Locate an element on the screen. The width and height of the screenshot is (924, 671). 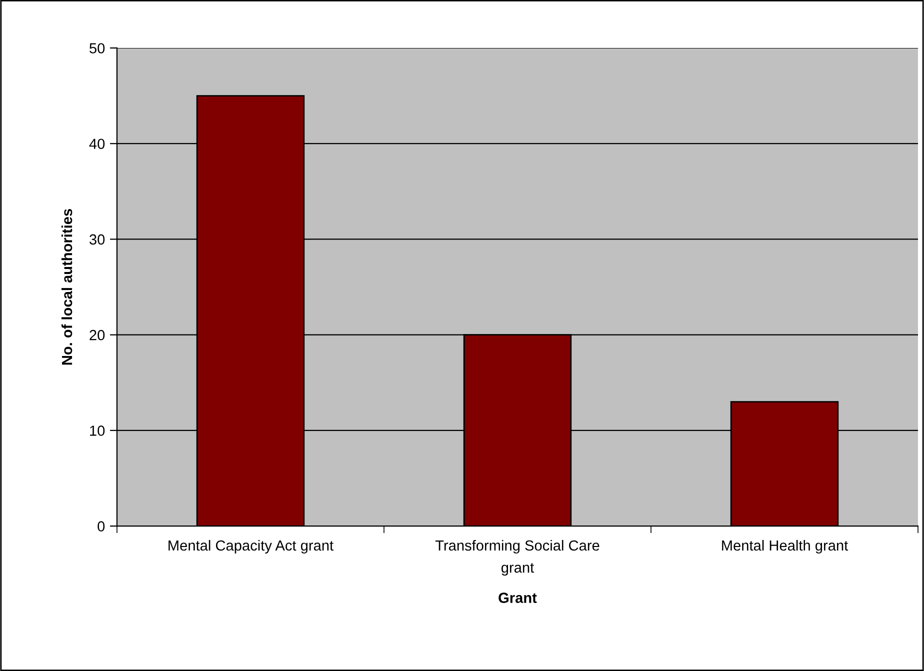
y-tick-label: 20 is located at coordinates (97, 335).